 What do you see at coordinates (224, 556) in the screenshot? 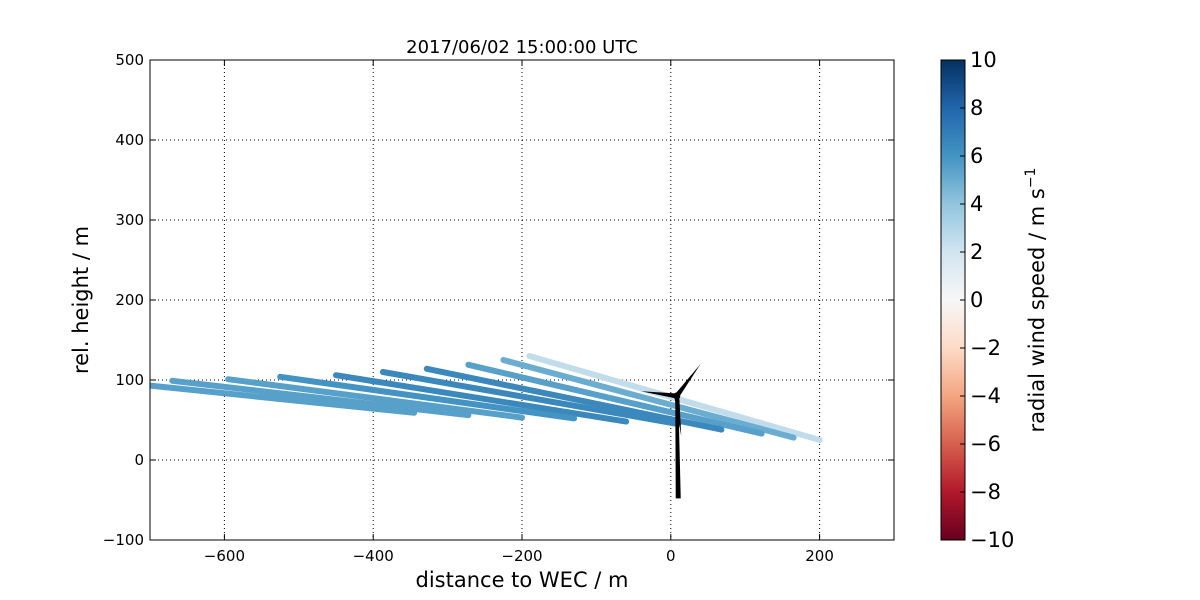
I see `x-tick-label: −600` at bounding box center [224, 556].